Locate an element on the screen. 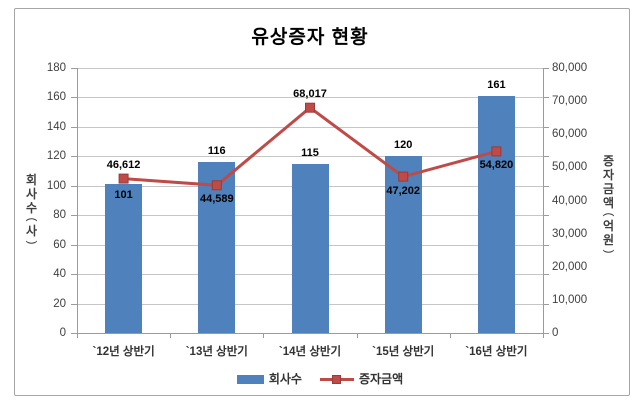  bar-data-label: 120 is located at coordinates (403, 145).